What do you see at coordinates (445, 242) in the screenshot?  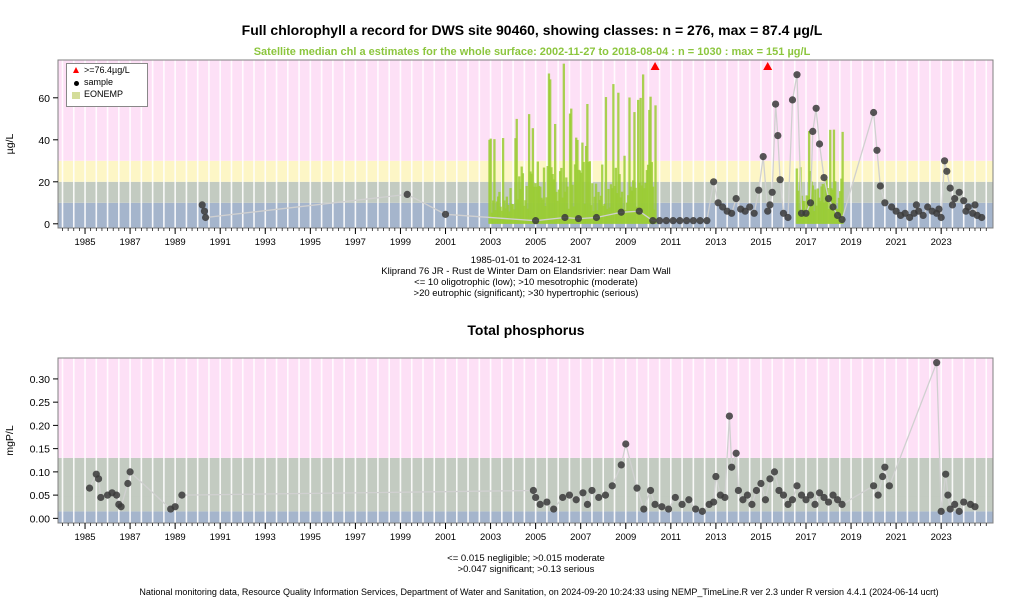 I see `x-tick-label: 2001` at bounding box center [445, 242].